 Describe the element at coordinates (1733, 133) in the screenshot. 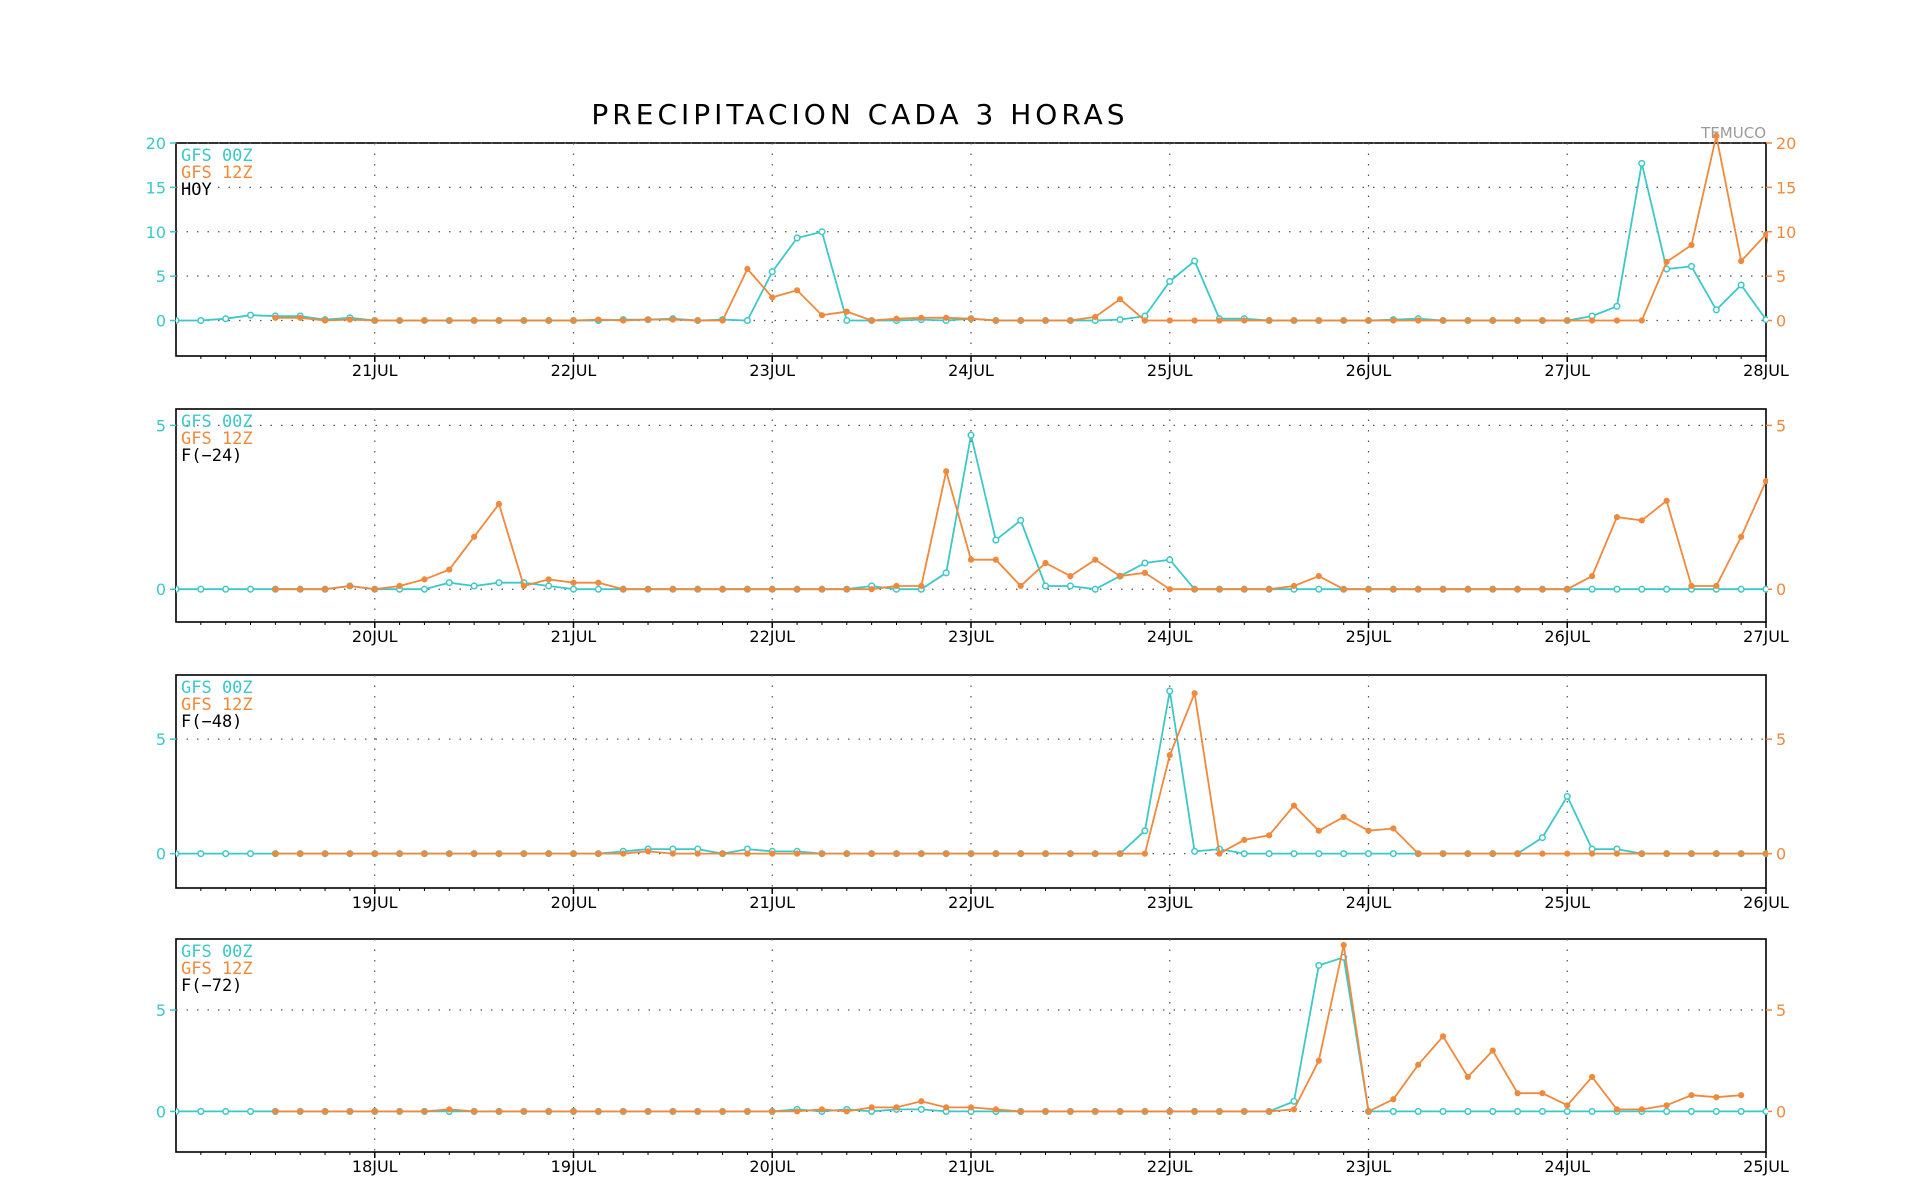

I see `station-label: TEMUCO` at that location.